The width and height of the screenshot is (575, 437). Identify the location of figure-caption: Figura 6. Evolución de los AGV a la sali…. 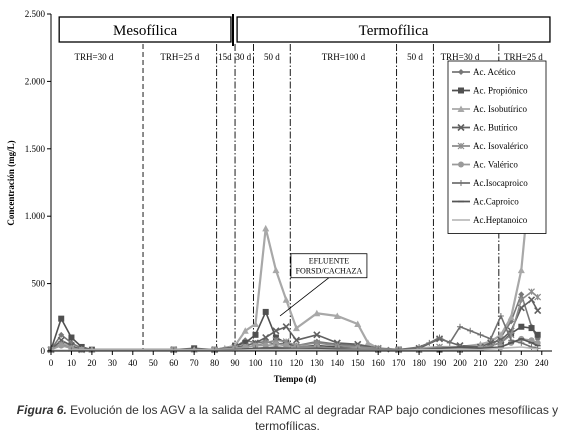
(287, 418).